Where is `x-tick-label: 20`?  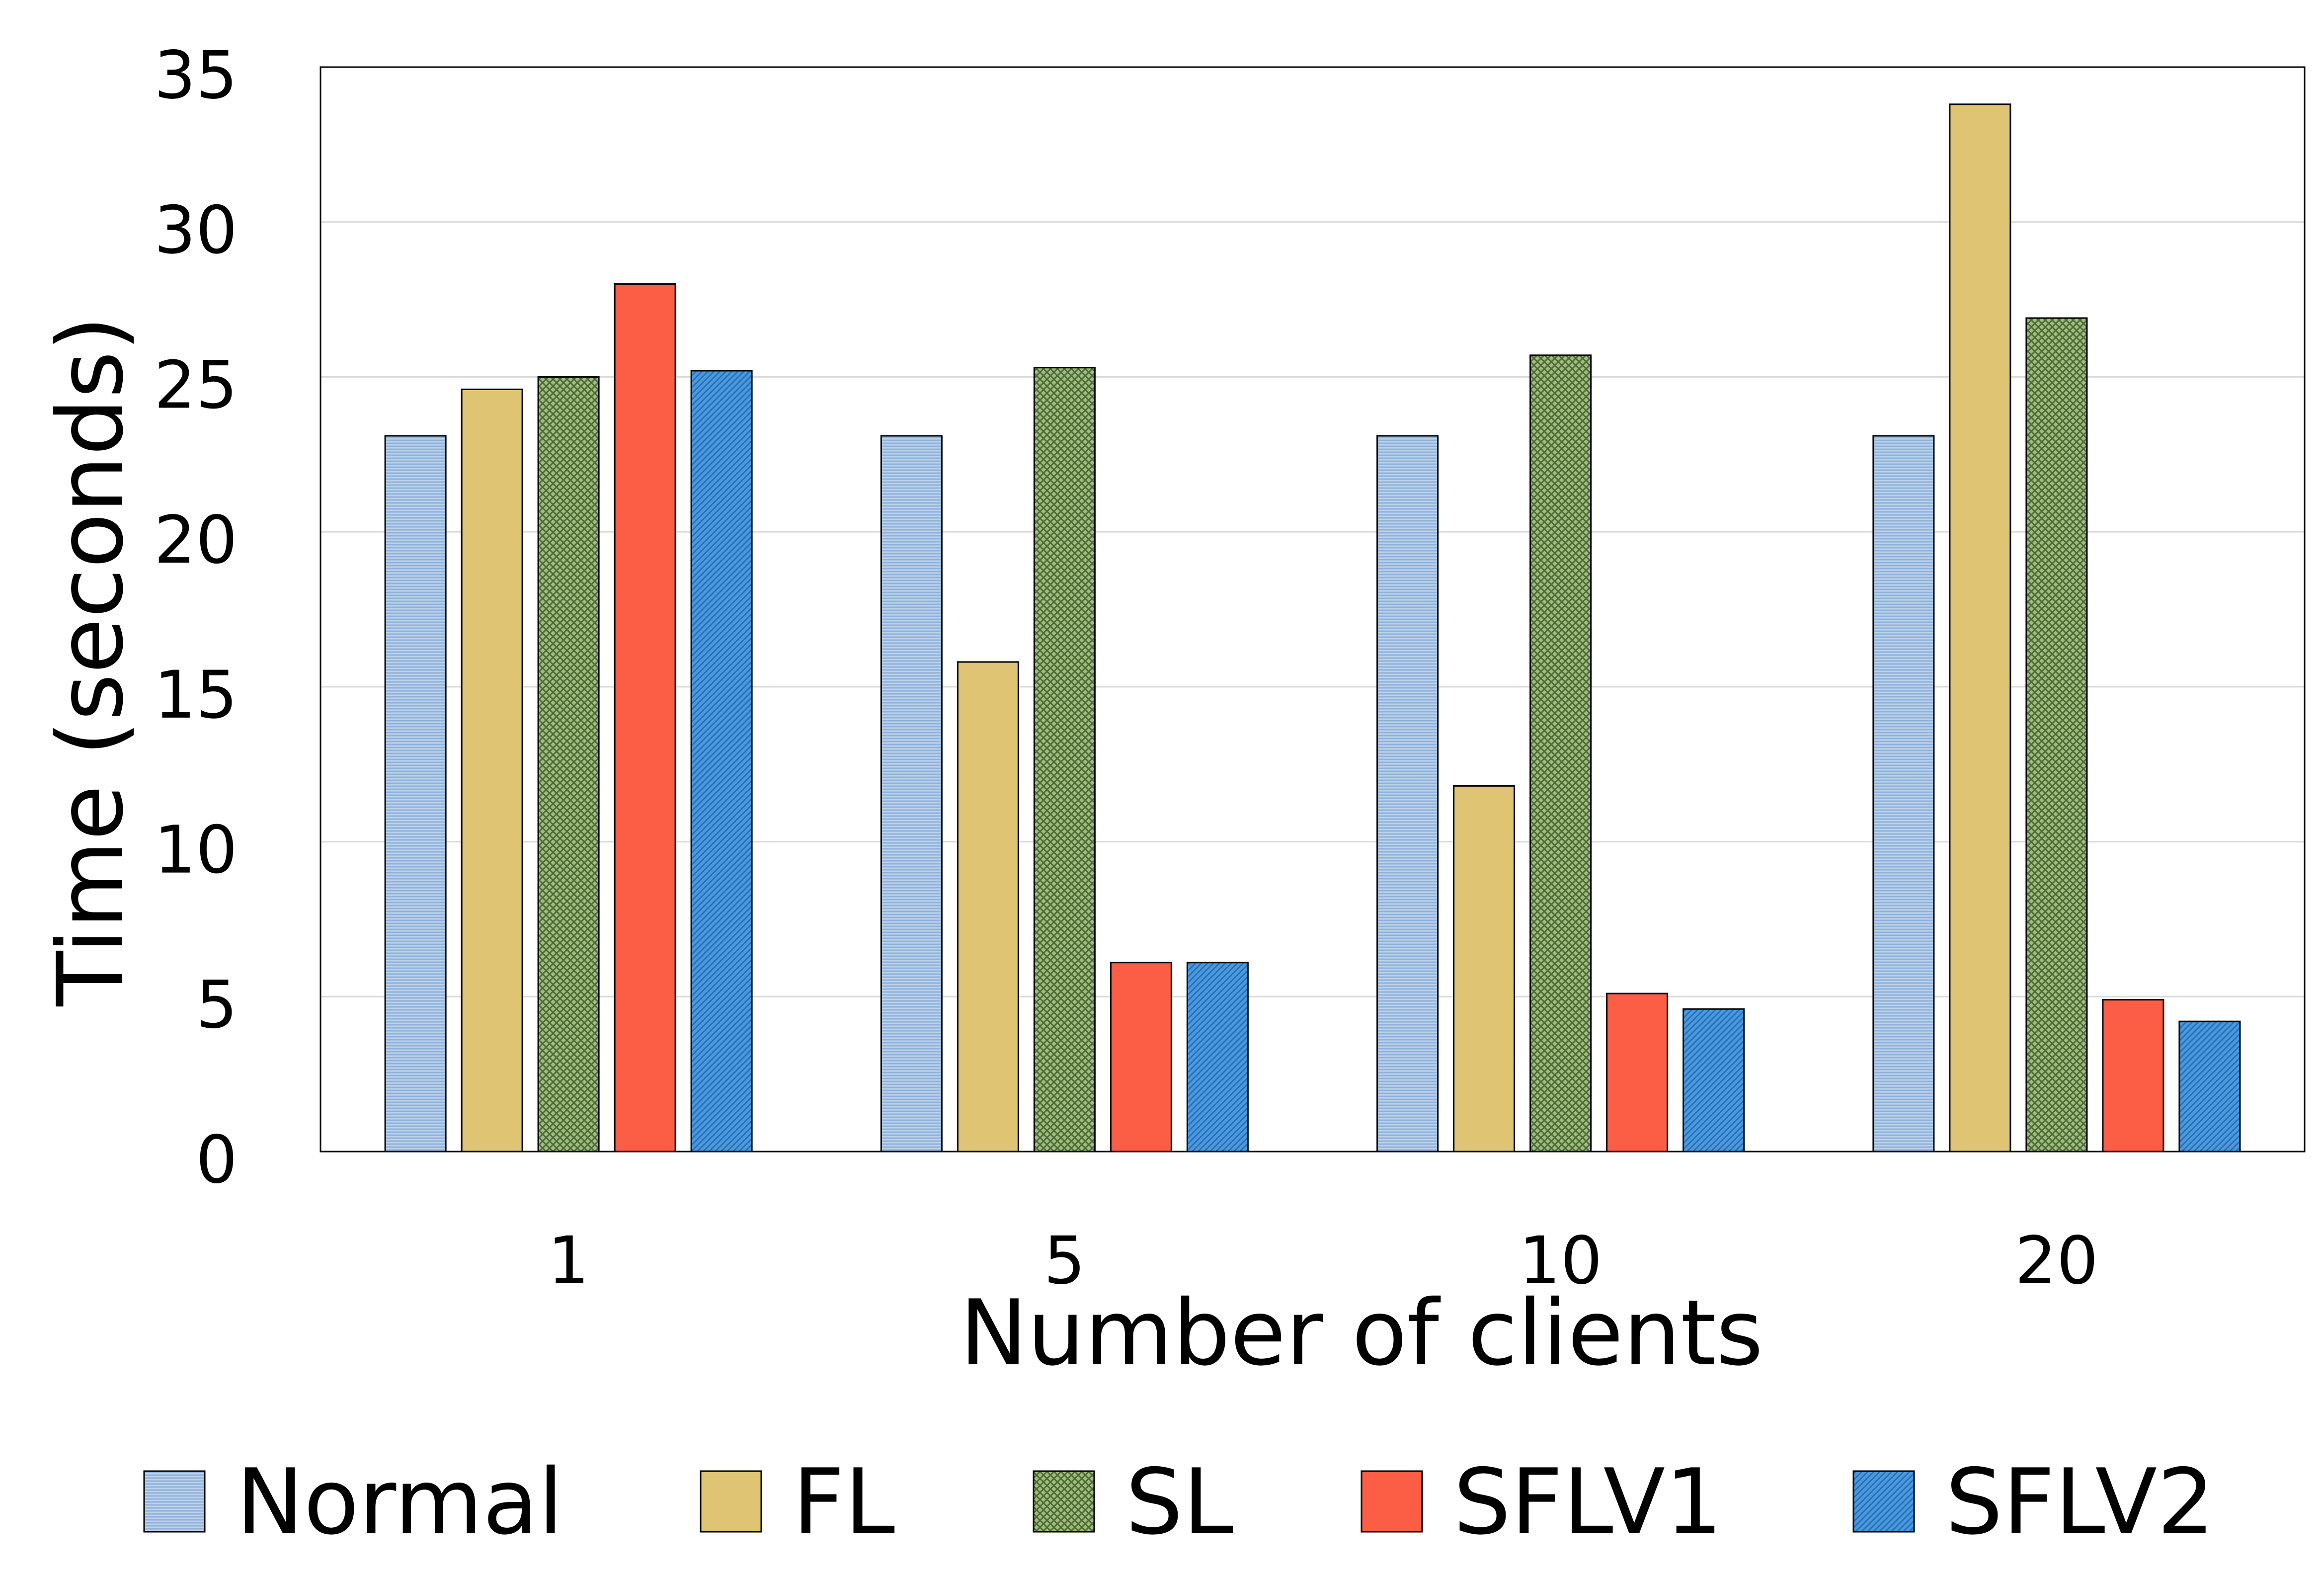 x-tick-label: 20 is located at coordinates (2056, 1261).